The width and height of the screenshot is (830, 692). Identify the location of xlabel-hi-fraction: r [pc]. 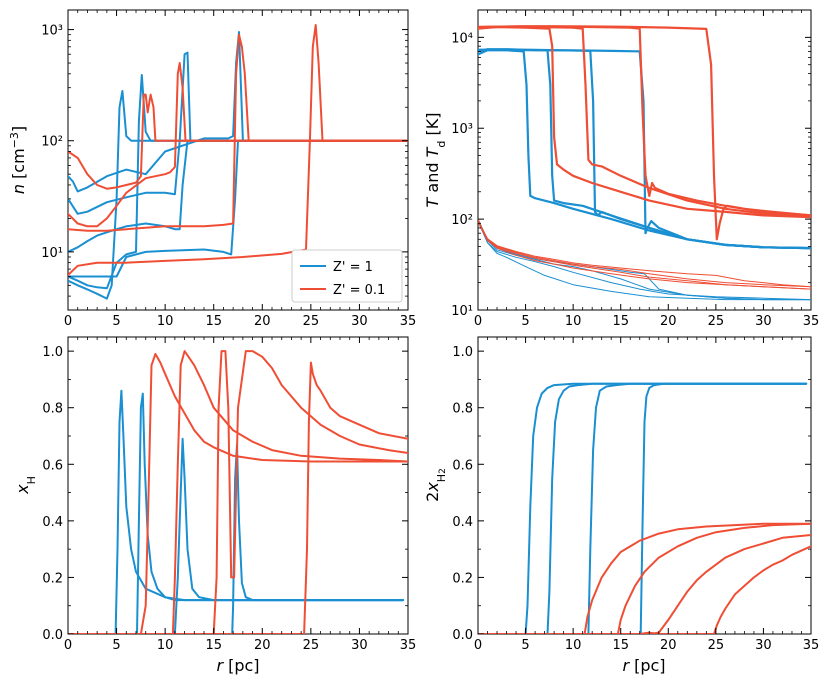
(237, 665).